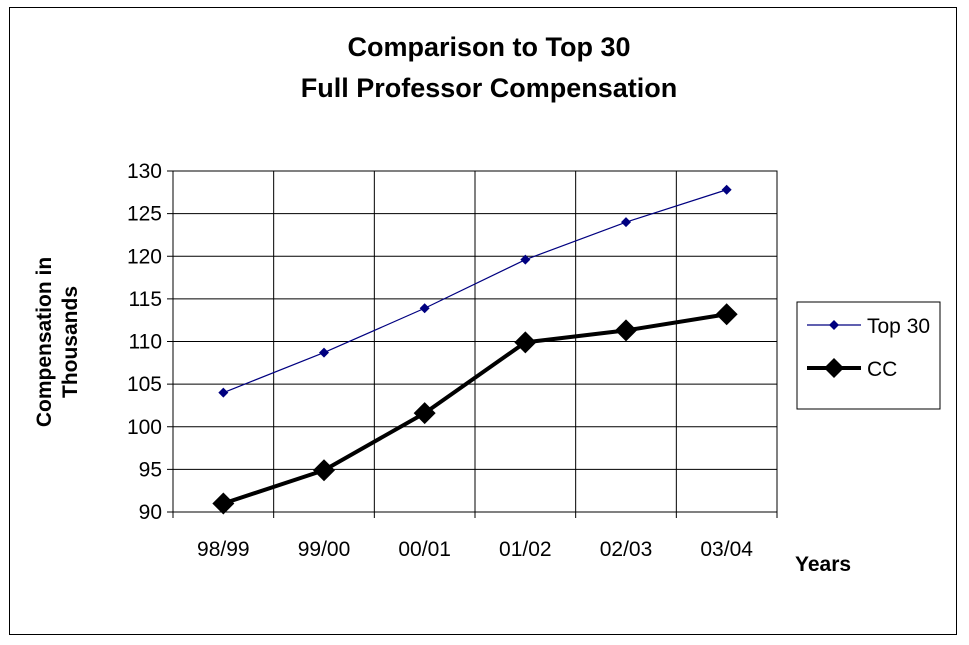  What do you see at coordinates (44, 342) in the screenshot?
I see `y-axis-title-line-1: Compensation in` at bounding box center [44, 342].